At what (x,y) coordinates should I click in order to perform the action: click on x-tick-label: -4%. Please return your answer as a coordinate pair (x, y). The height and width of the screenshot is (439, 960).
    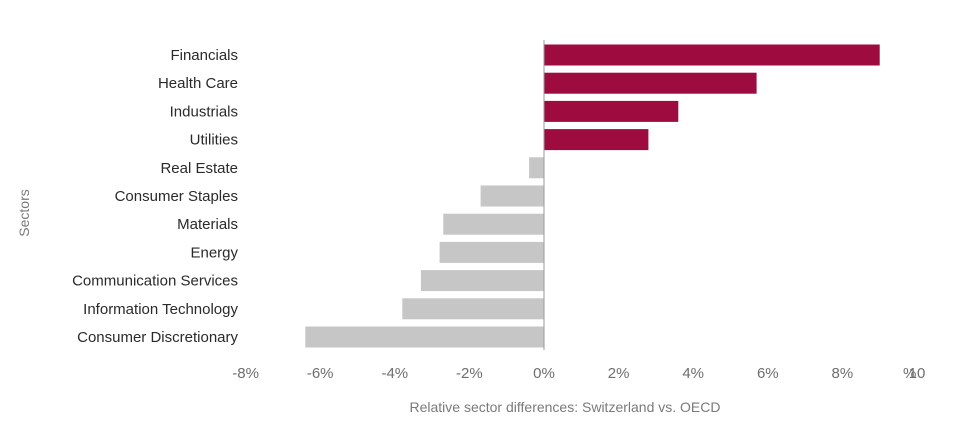
    Looking at the image, I should click on (394, 373).